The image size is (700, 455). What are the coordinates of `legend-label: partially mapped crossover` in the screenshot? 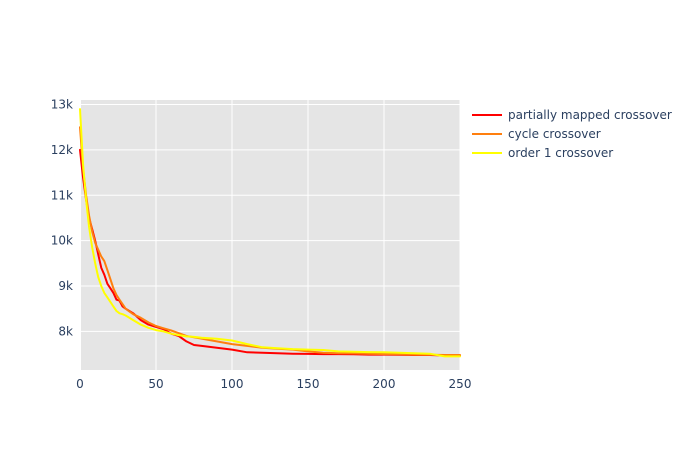 It's located at (590, 115).